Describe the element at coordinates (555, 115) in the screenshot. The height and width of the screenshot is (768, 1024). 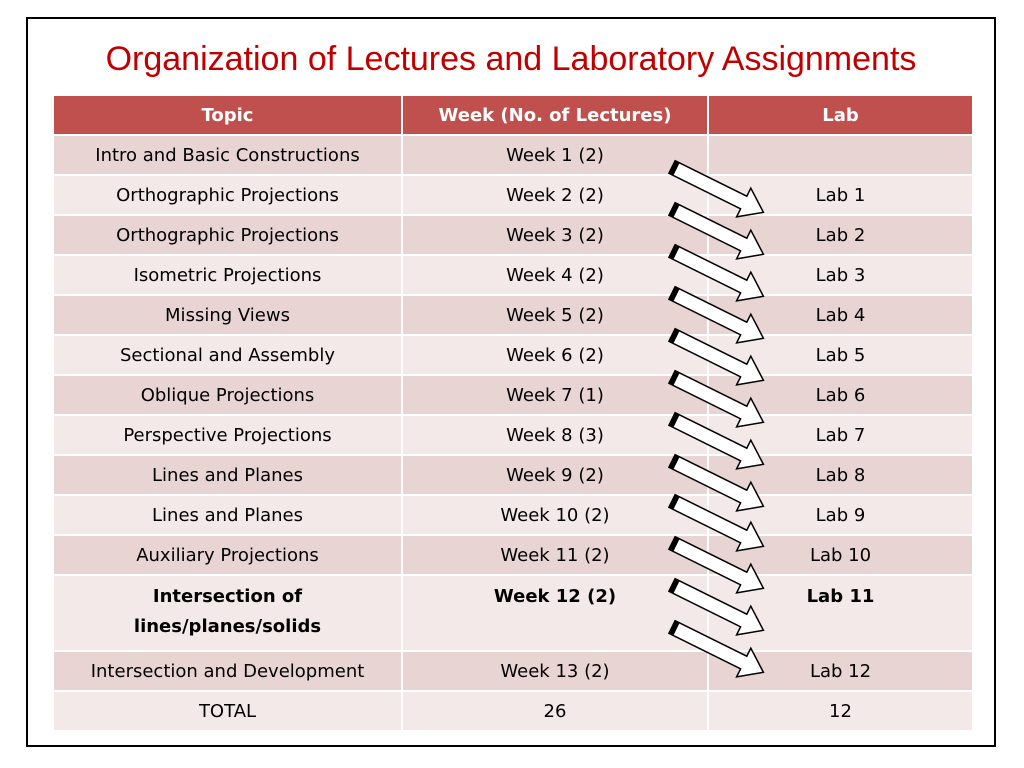
I see `header-week: Week (No. of Lectures)` at that location.